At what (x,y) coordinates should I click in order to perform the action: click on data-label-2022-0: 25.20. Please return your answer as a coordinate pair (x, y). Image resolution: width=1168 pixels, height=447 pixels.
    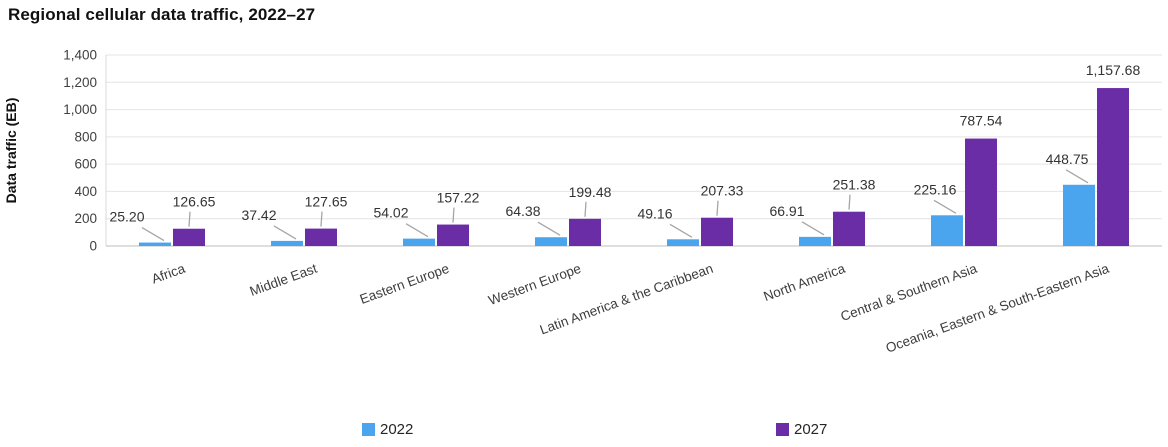
    Looking at the image, I should click on (126, 217).